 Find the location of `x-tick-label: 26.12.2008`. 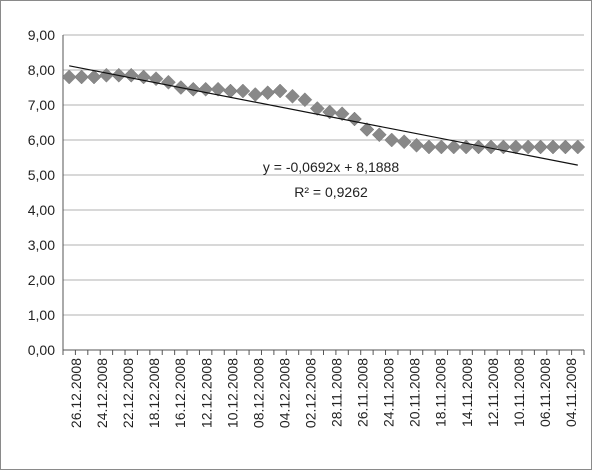

x-tick-label: 26.12.2008 is located at coordinates (76, 393).